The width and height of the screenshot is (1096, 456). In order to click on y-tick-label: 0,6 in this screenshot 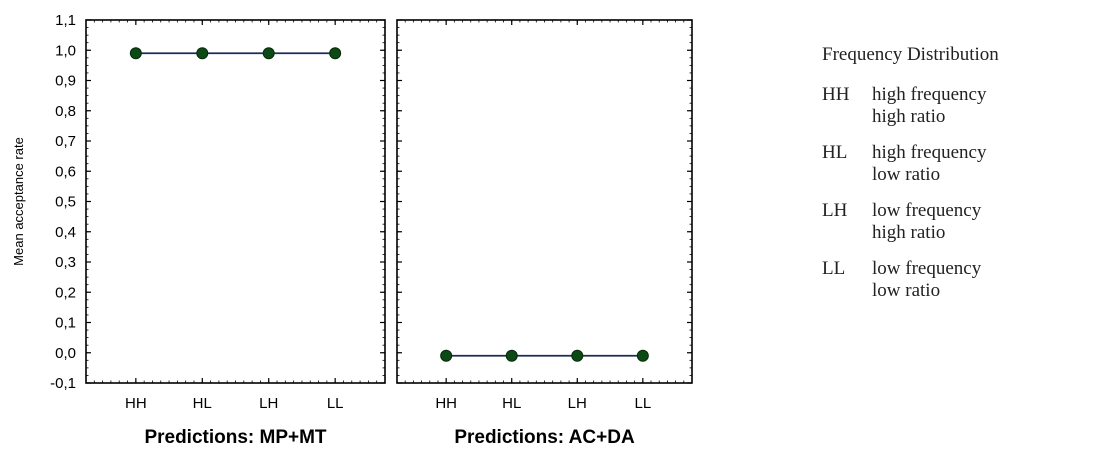, I will do `click(65, 171)`.